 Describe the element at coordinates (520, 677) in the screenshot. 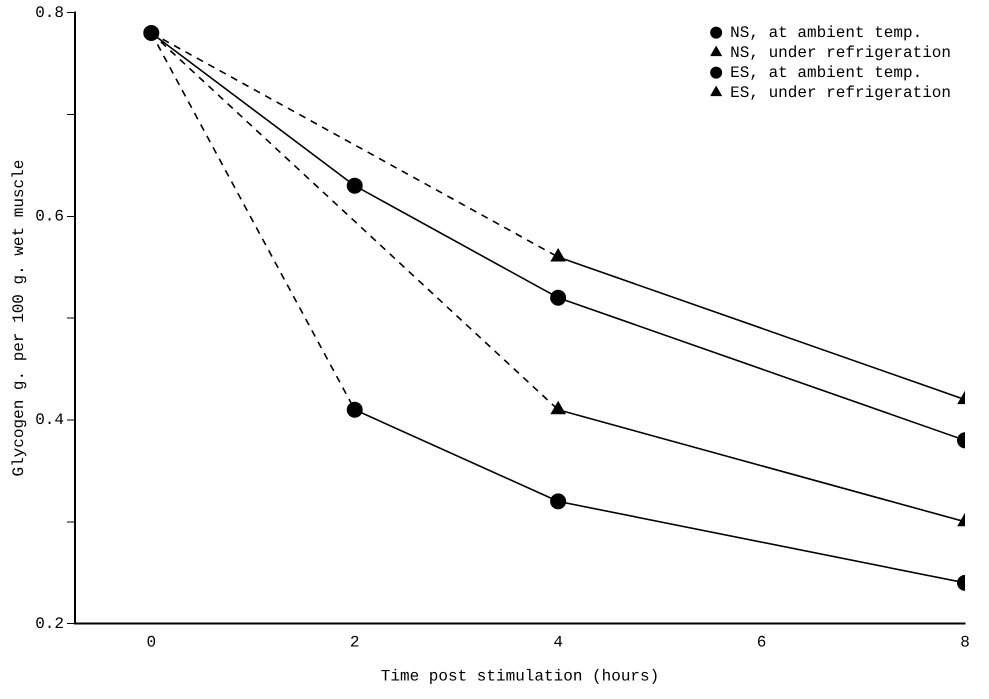

I see `x-axis-title: Time post stimulation (hours)` at that location.